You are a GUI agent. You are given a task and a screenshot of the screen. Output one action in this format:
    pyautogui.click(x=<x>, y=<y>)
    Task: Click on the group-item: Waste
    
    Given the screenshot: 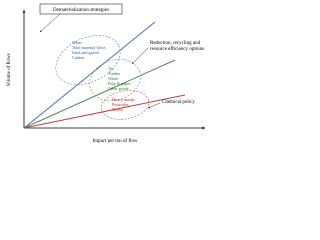 What is the action you would take?
    pyautogui.click(x=113, y=78)
    